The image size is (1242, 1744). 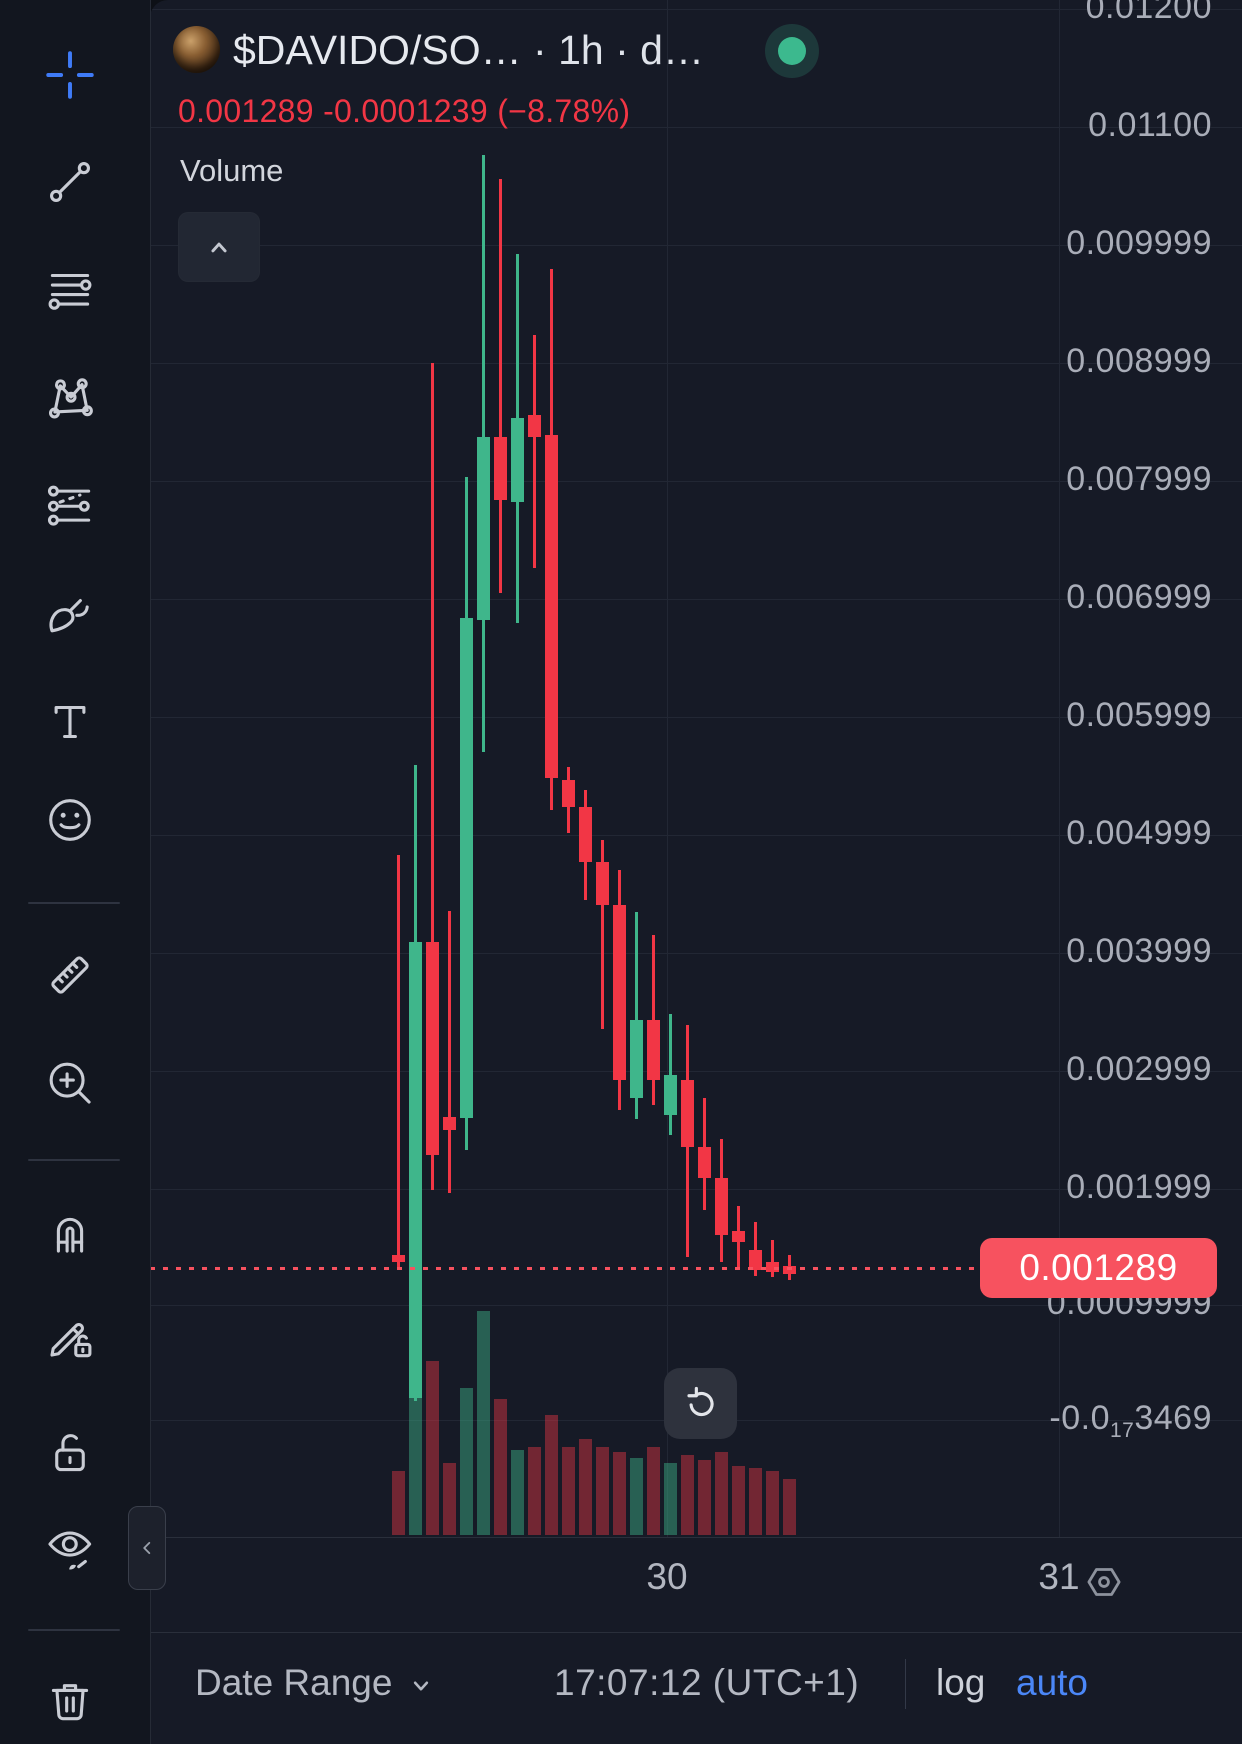 I want to click on time-axis-separator, so click(x=696, y=1537).